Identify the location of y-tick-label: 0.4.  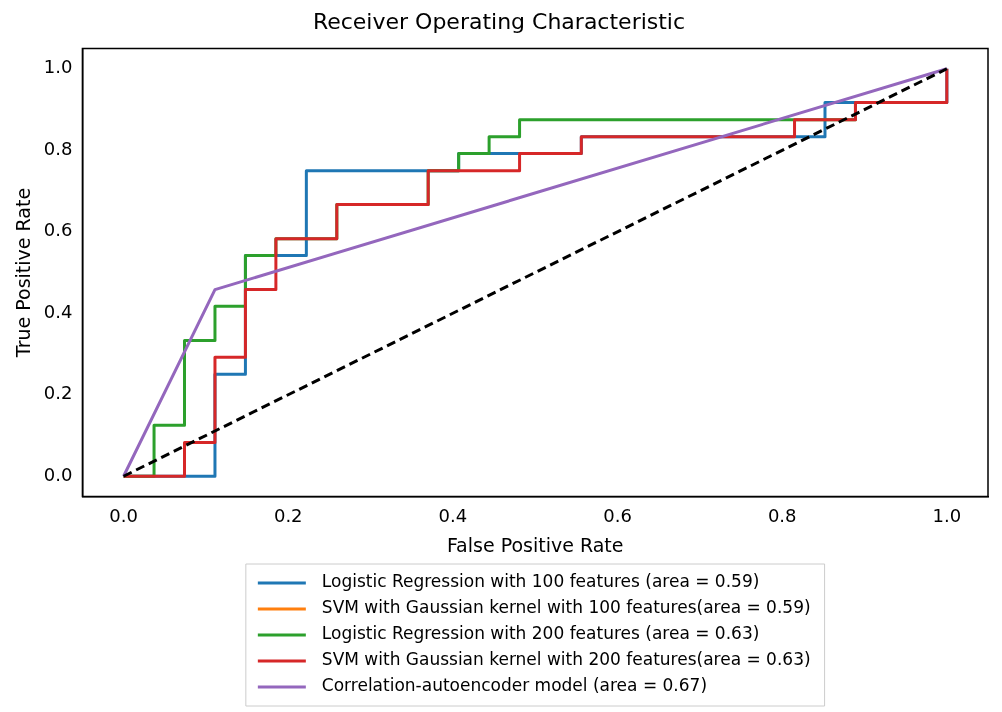
(58, 311).